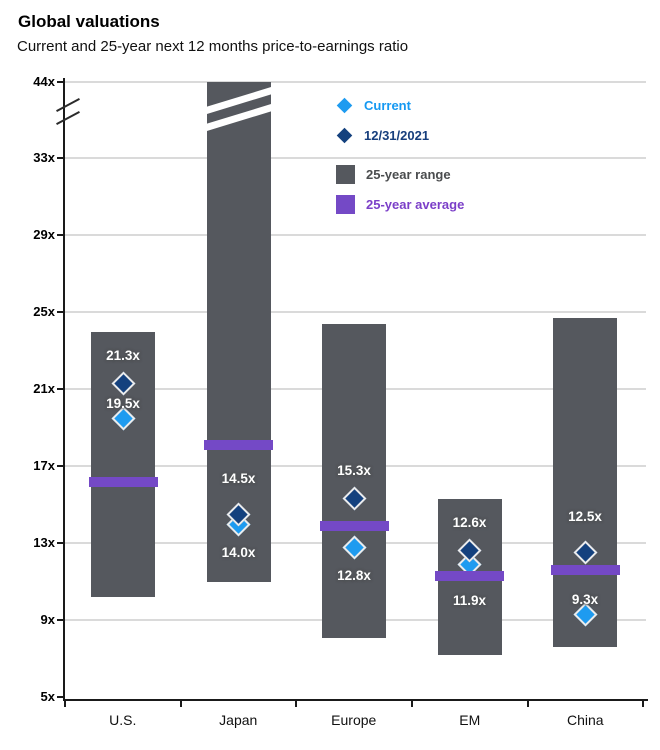 The height and width of the screenshot is (750, 660). I want to click on dec-2021-value-label: 14.5x, so click(238, 478).